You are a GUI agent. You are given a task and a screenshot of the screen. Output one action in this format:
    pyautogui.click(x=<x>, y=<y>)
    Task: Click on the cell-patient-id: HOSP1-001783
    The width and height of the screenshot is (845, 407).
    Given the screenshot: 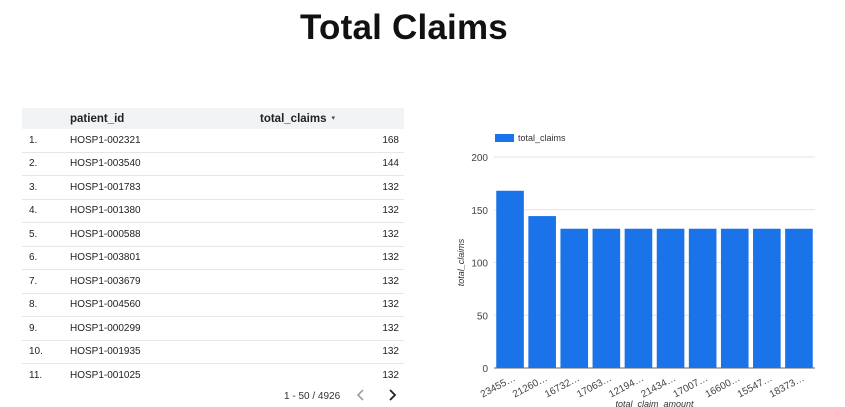 What is the action you would take?
    pyautogui.click(x=165, y=187)
    